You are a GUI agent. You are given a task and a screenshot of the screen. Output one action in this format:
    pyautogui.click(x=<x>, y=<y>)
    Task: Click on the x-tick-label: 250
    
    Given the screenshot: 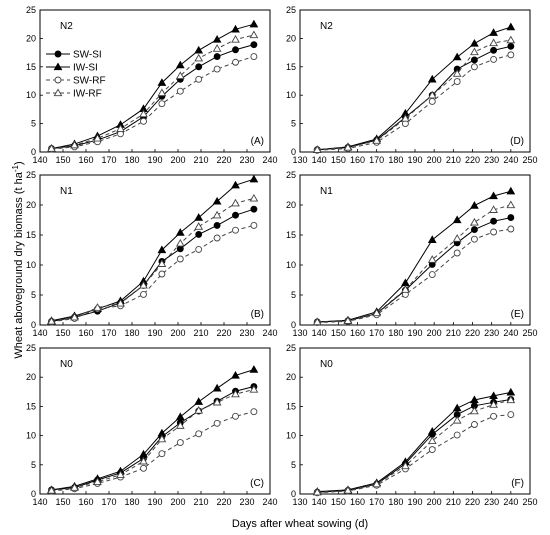 What is the action you would take?
    pyautogui.click(x=529, y=333)
    